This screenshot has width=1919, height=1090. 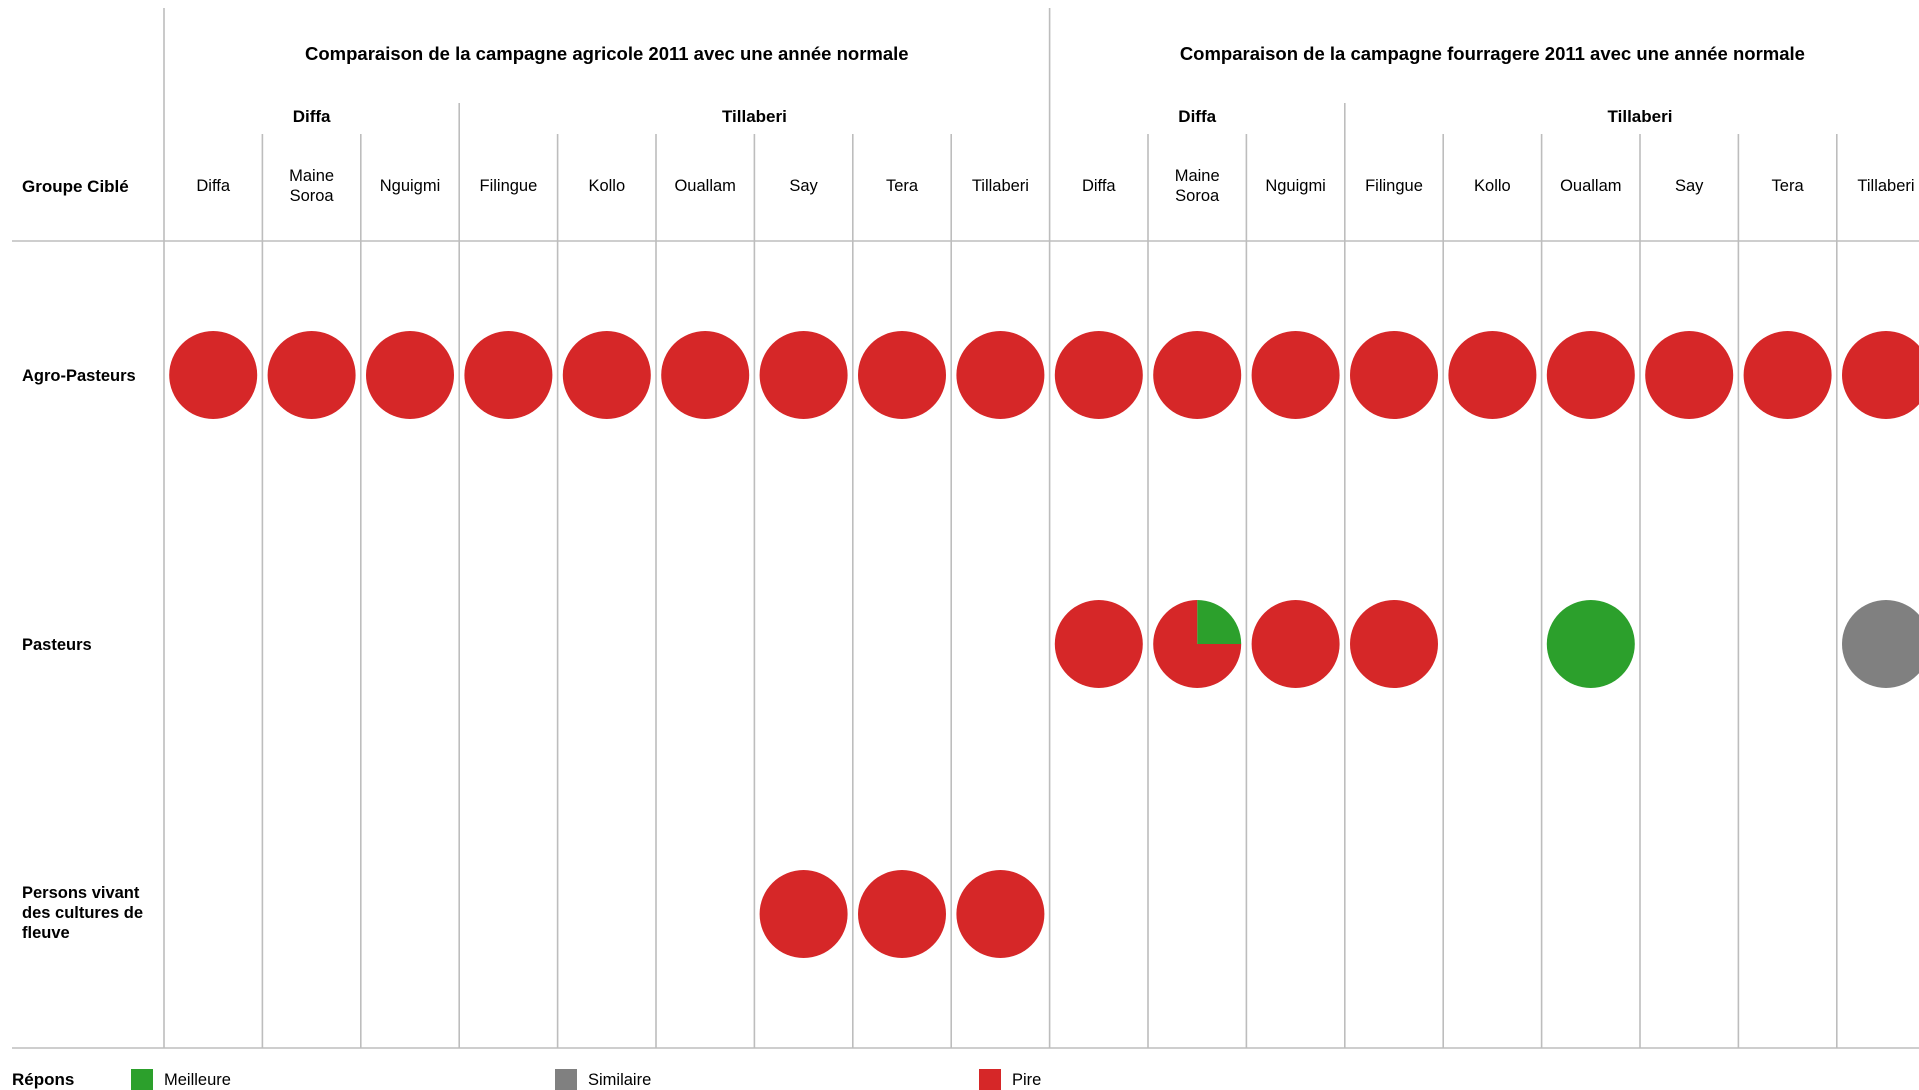 What do you see at coordinates (619, 1080) in the screenshot?
I see `legend-label-similaire: Similaire` at bounding box center [619, 1080].